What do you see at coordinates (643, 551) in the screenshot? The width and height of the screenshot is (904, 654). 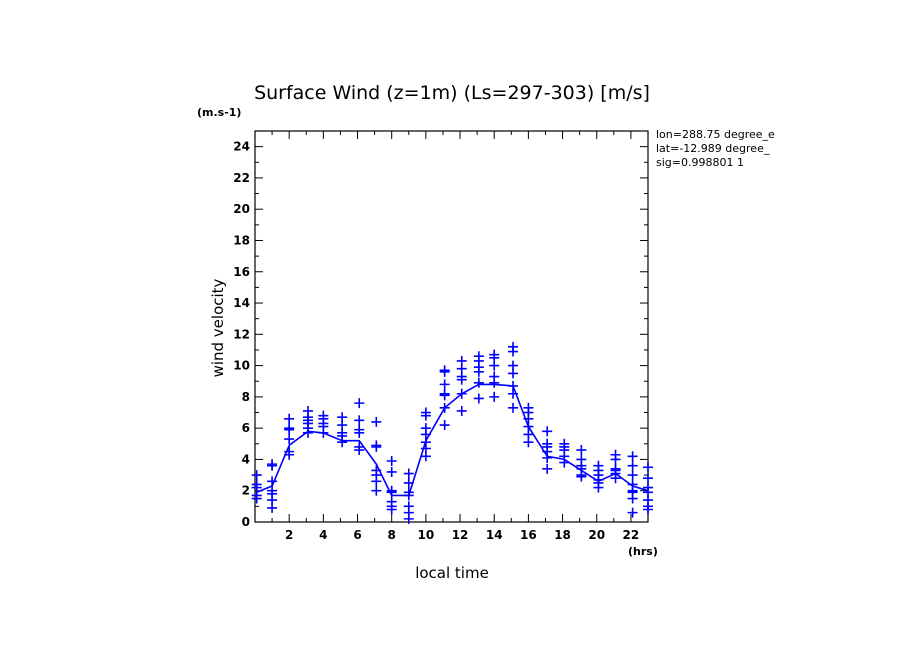 I see `x-unit-label: (hrs)` at bounding box center [643, 551].